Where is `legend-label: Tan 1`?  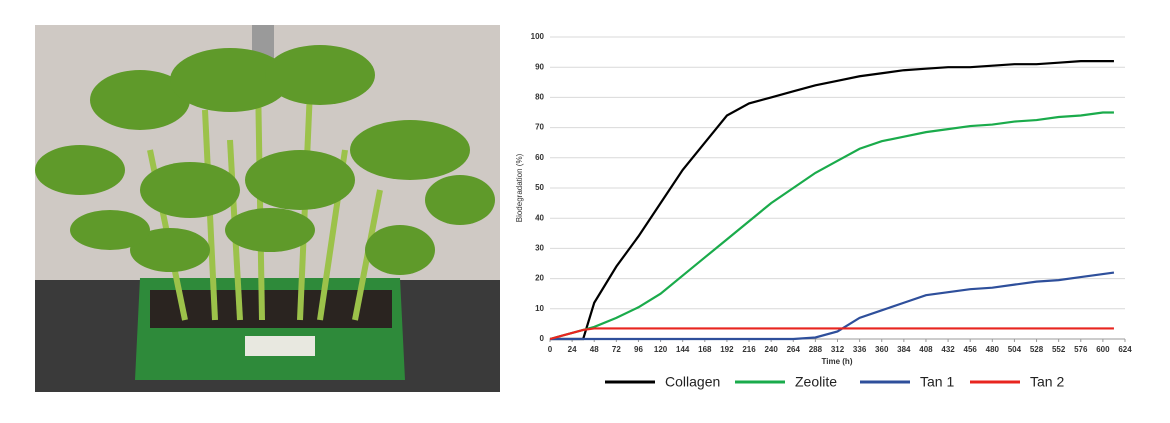
legend-label: Tan 1 is located at coordinates (937, 382).